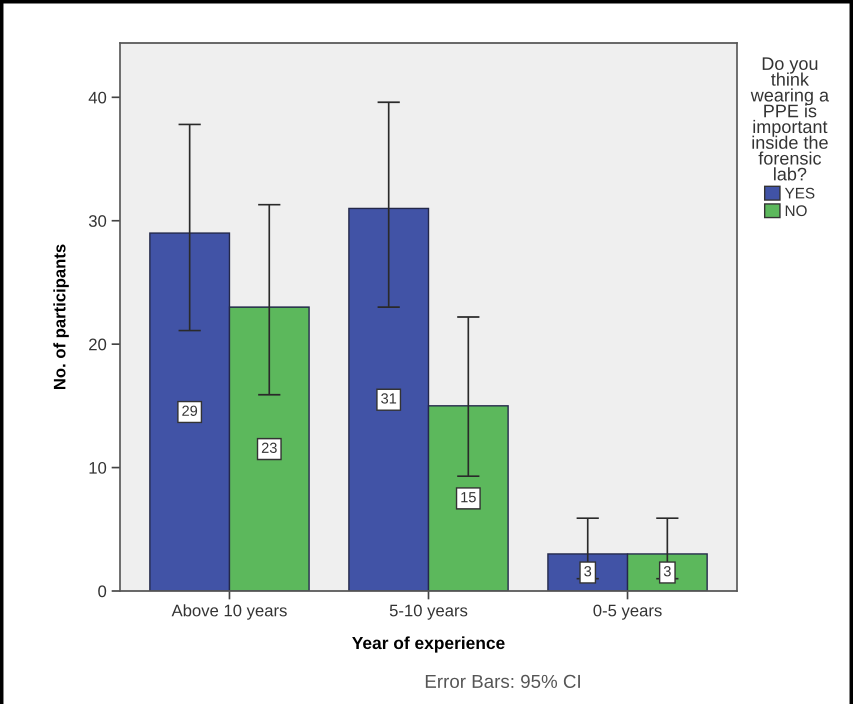 Image resolution: width=853 pixels, height=704 pixels. I want to click on y-tick-label: 10, so click(98, 468).